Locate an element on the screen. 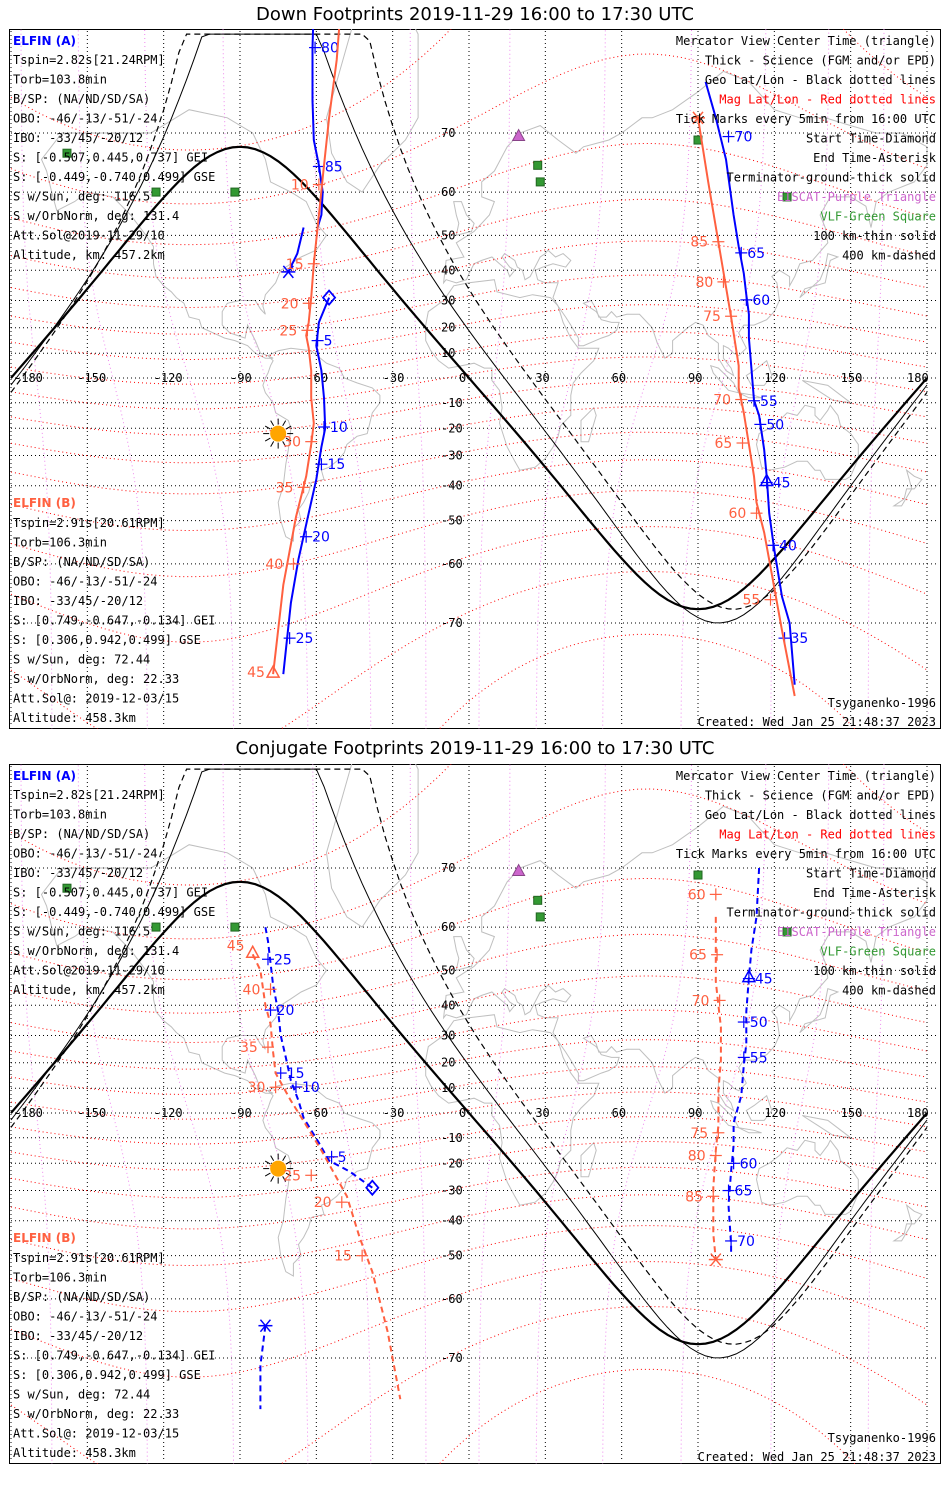 The height and width of the screenshot is (1500, 950). tick-label: 55 is located at coordinates (769, 402).